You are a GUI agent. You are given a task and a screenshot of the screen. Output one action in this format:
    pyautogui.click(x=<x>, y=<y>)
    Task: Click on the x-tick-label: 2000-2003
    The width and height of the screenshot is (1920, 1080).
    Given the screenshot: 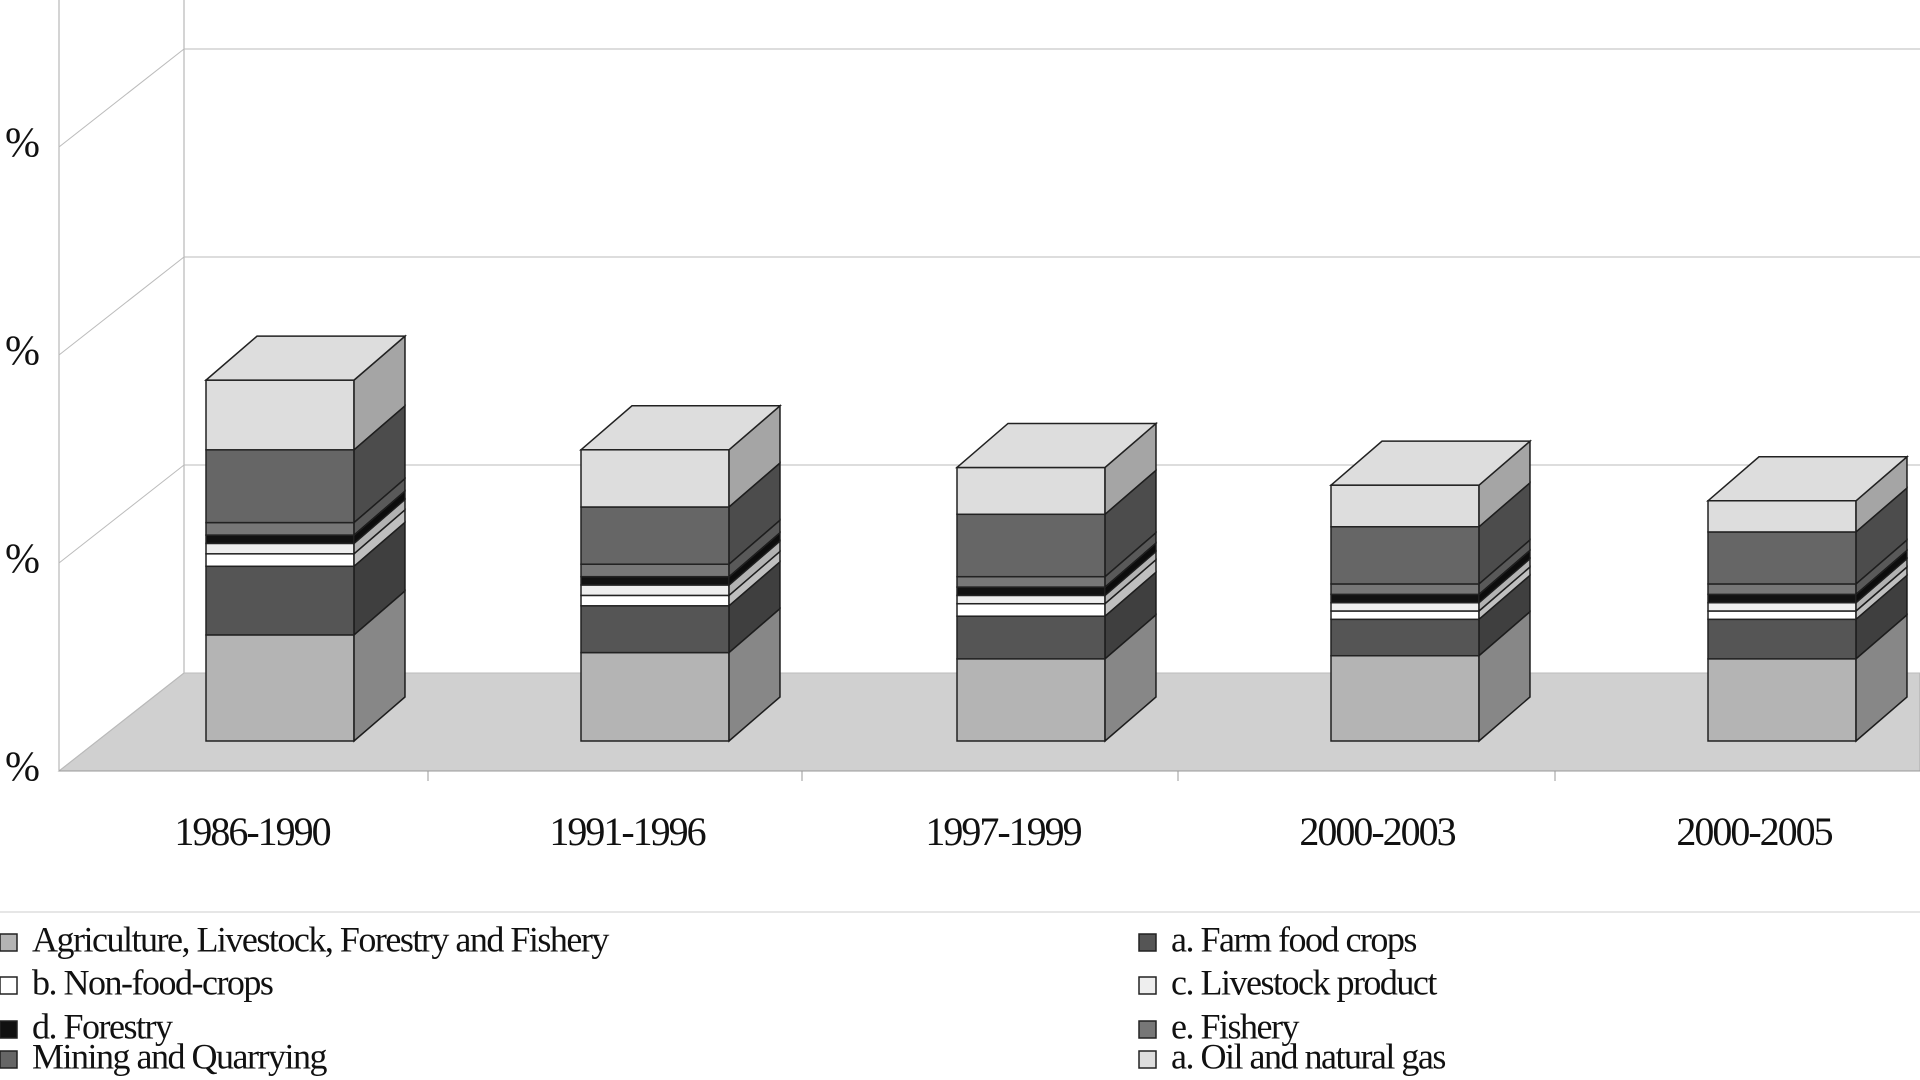 What is the action you would take?
    pyautogui.click(x=1377, y=831)
    